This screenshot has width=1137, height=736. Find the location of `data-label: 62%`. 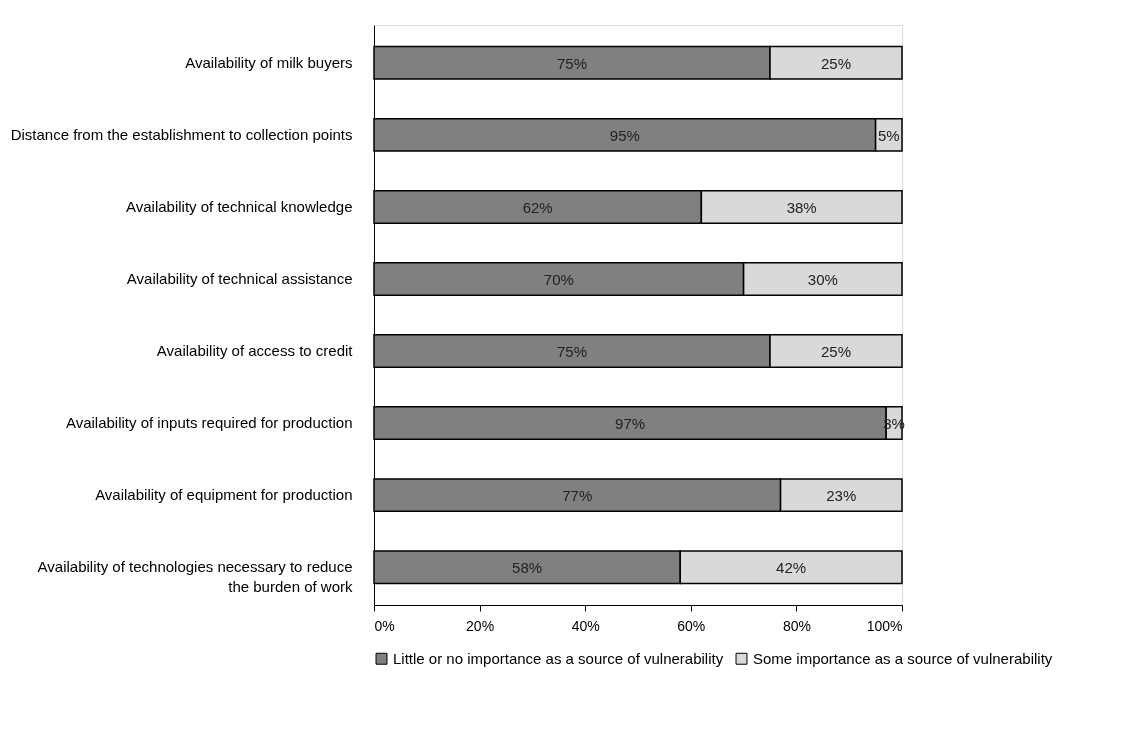

data-label: 62% is located at coordinates (537, 207).